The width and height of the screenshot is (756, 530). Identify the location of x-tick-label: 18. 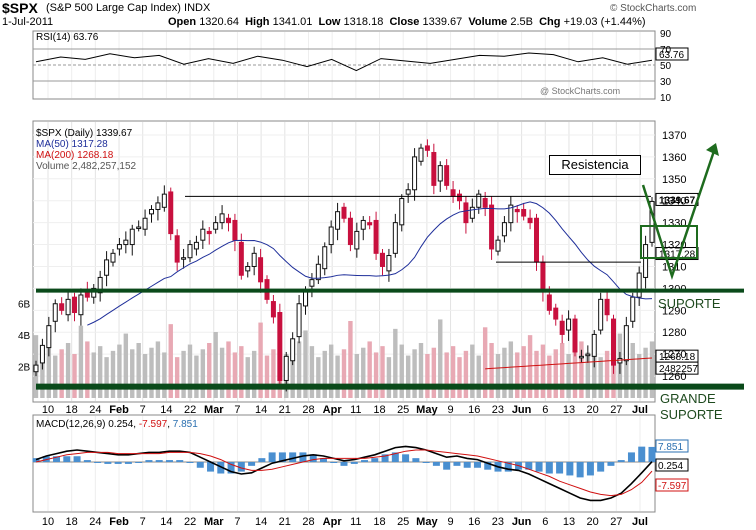
(379, 410).